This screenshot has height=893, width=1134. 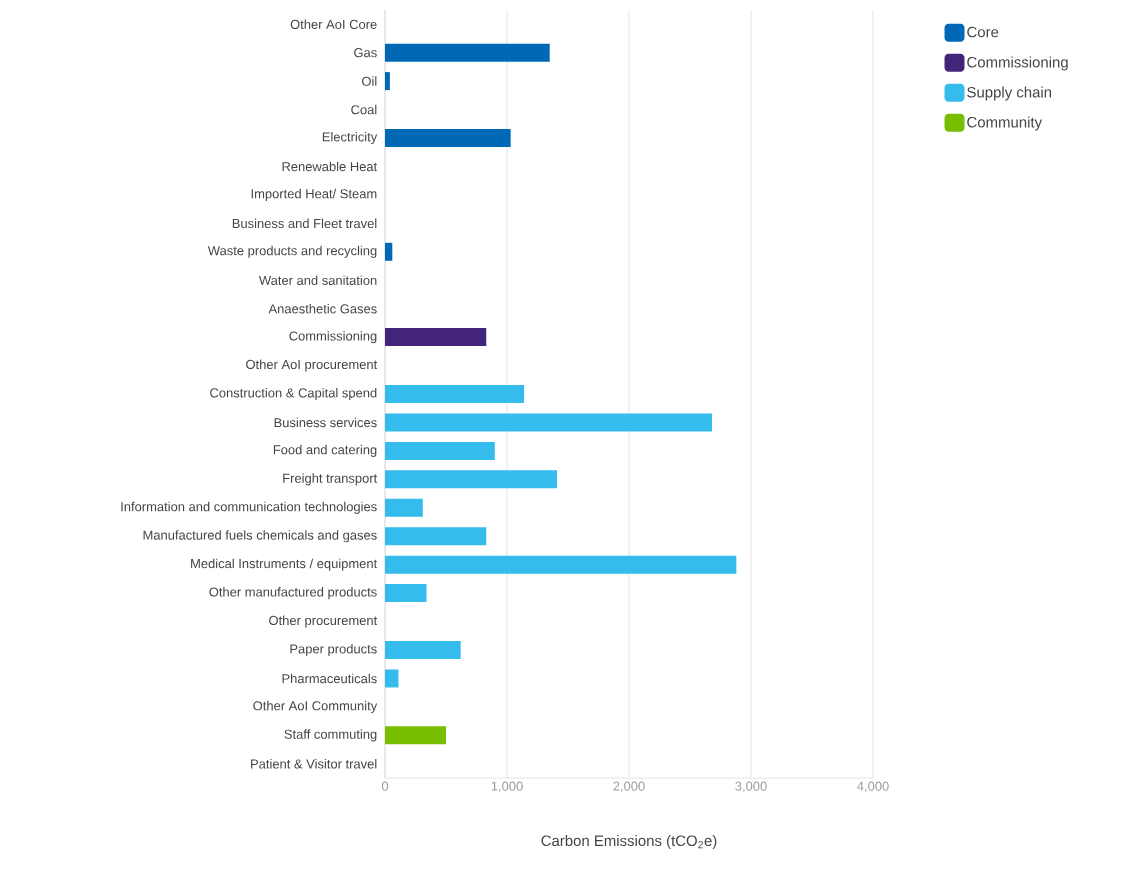 What do you see at coordinates (304, 223) in the screenshot?
I see `y-tick-label: Business and Fleet travel` at bounding box center [304, 223].